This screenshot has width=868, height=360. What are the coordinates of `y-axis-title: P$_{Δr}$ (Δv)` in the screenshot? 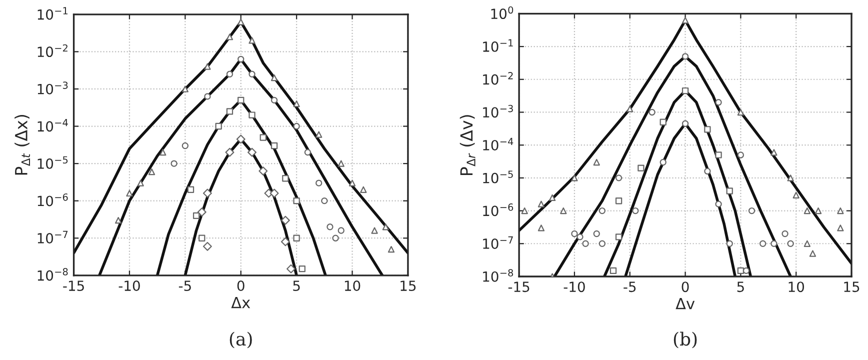 It's located at (468, 145).